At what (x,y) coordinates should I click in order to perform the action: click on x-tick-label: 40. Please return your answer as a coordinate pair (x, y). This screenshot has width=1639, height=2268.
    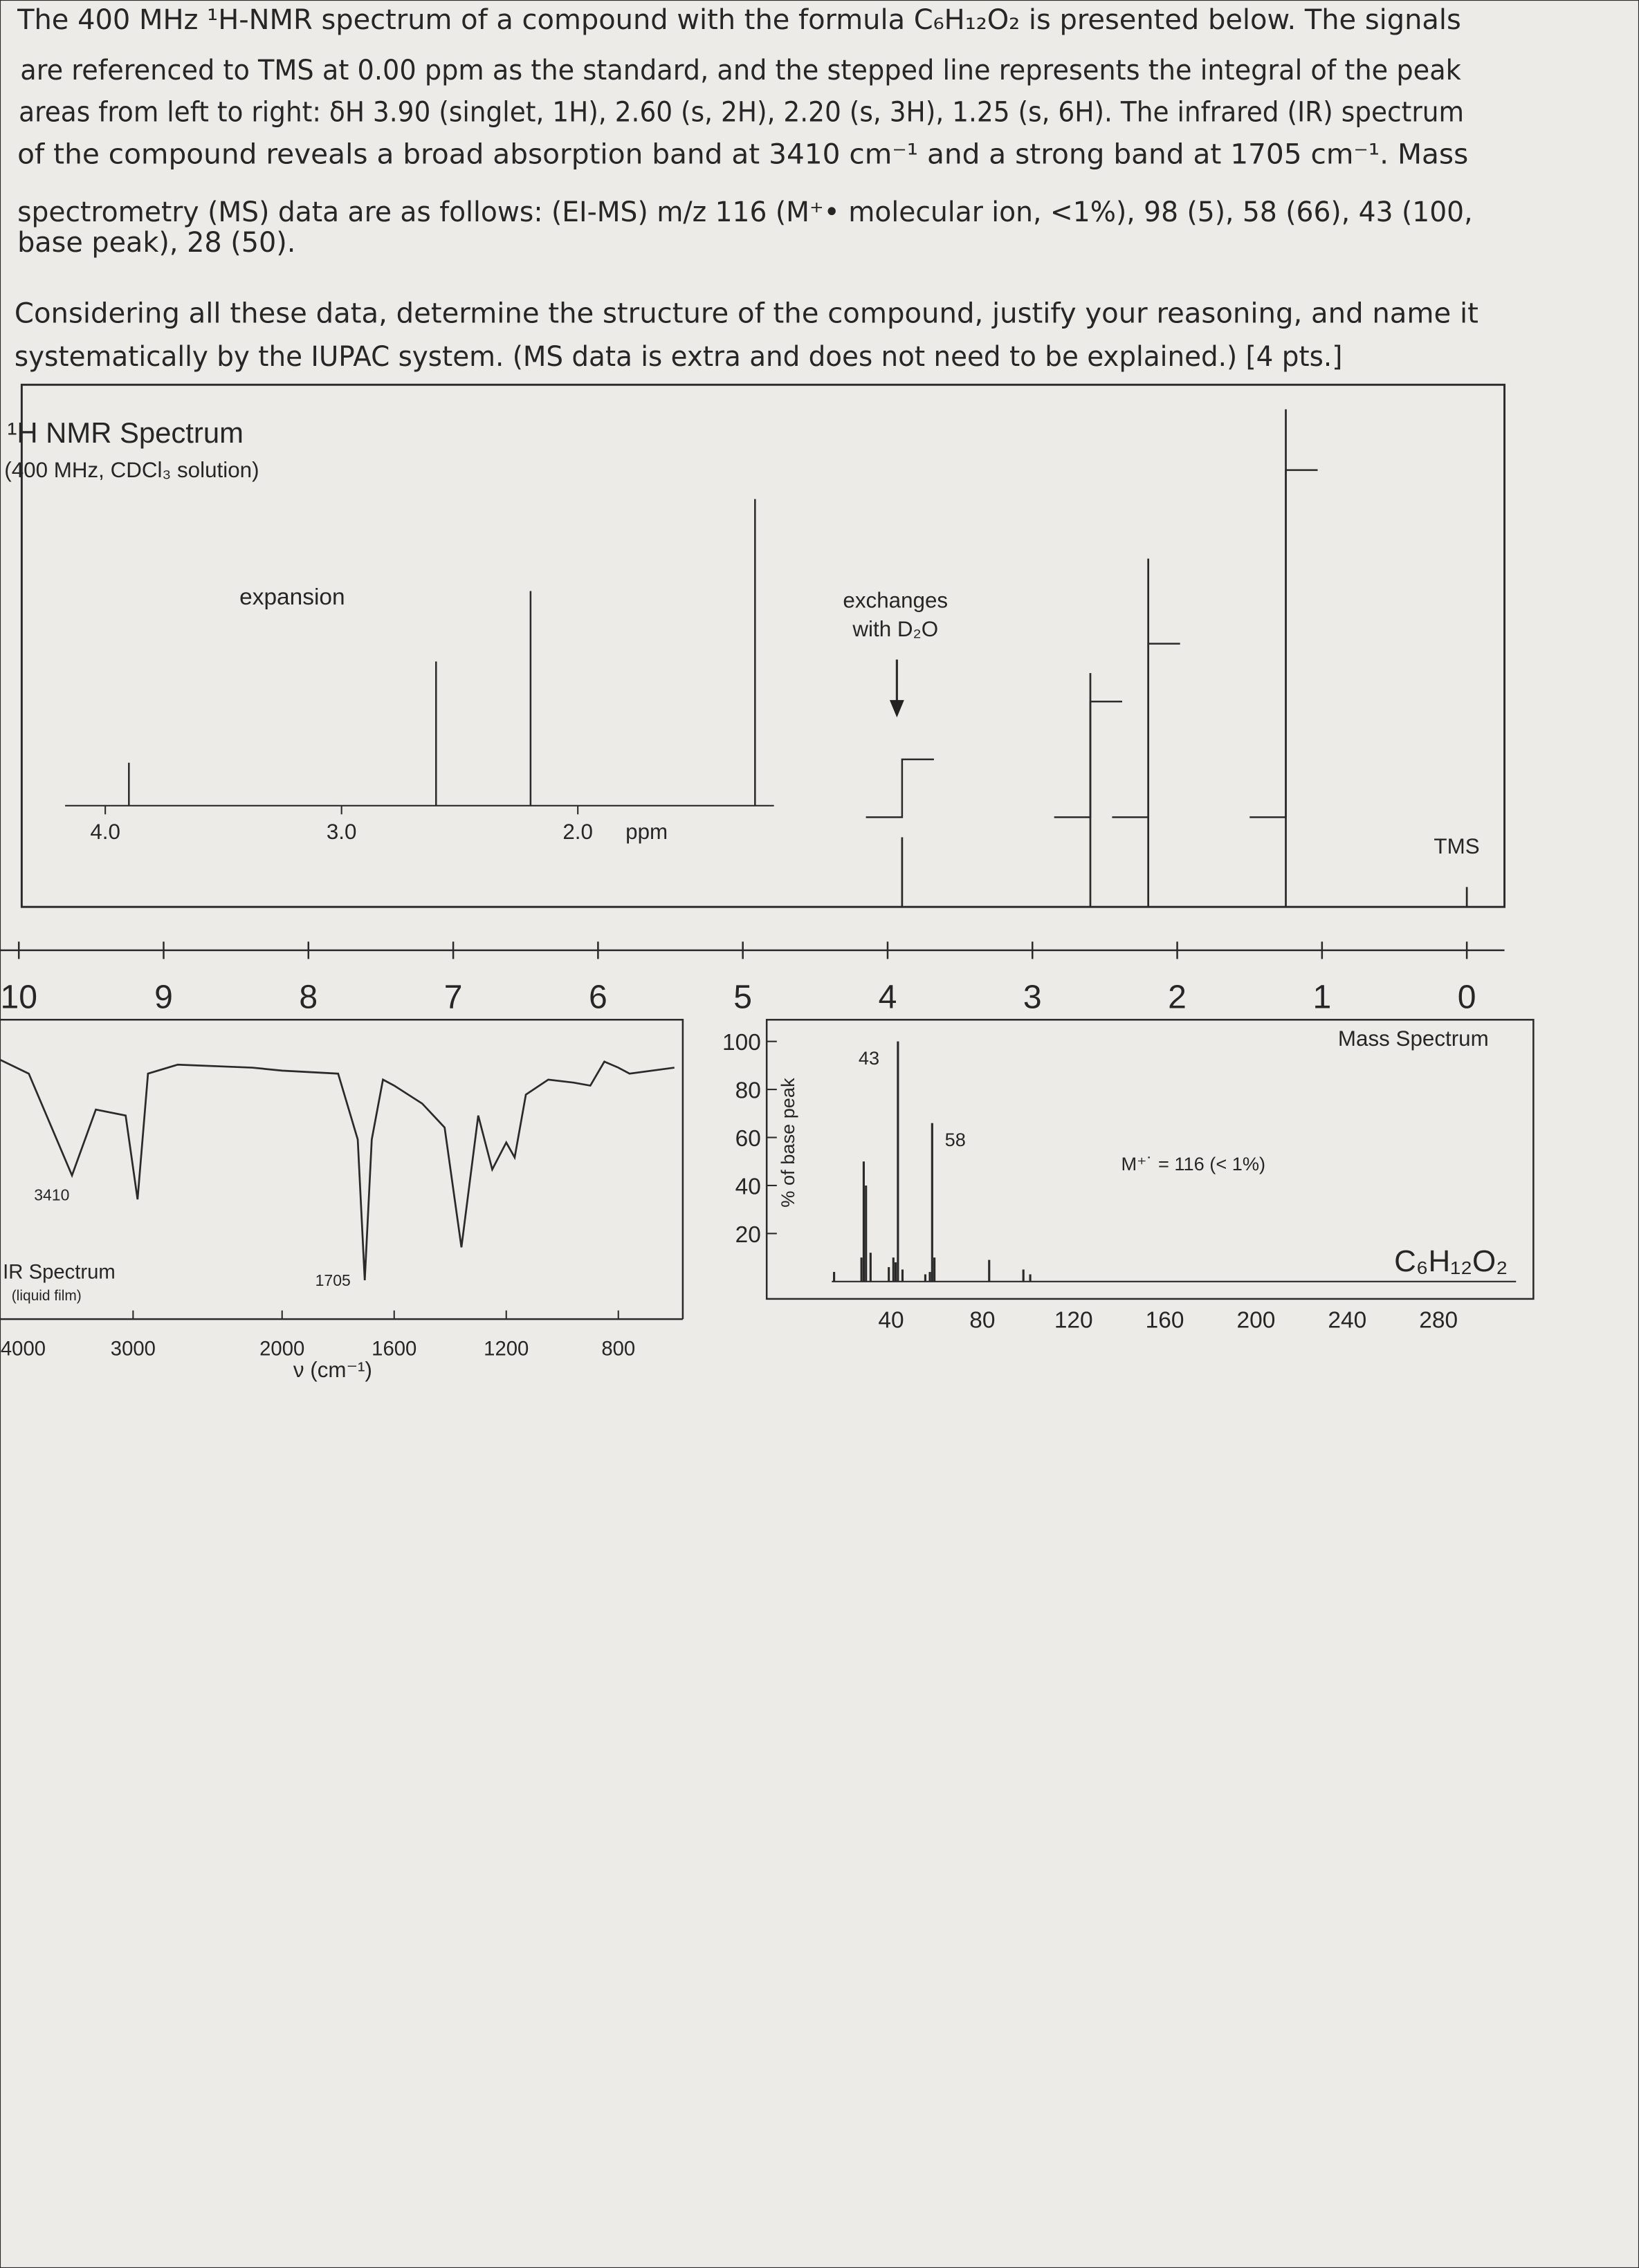
    Looking at the image, I should click on (891, 1321).